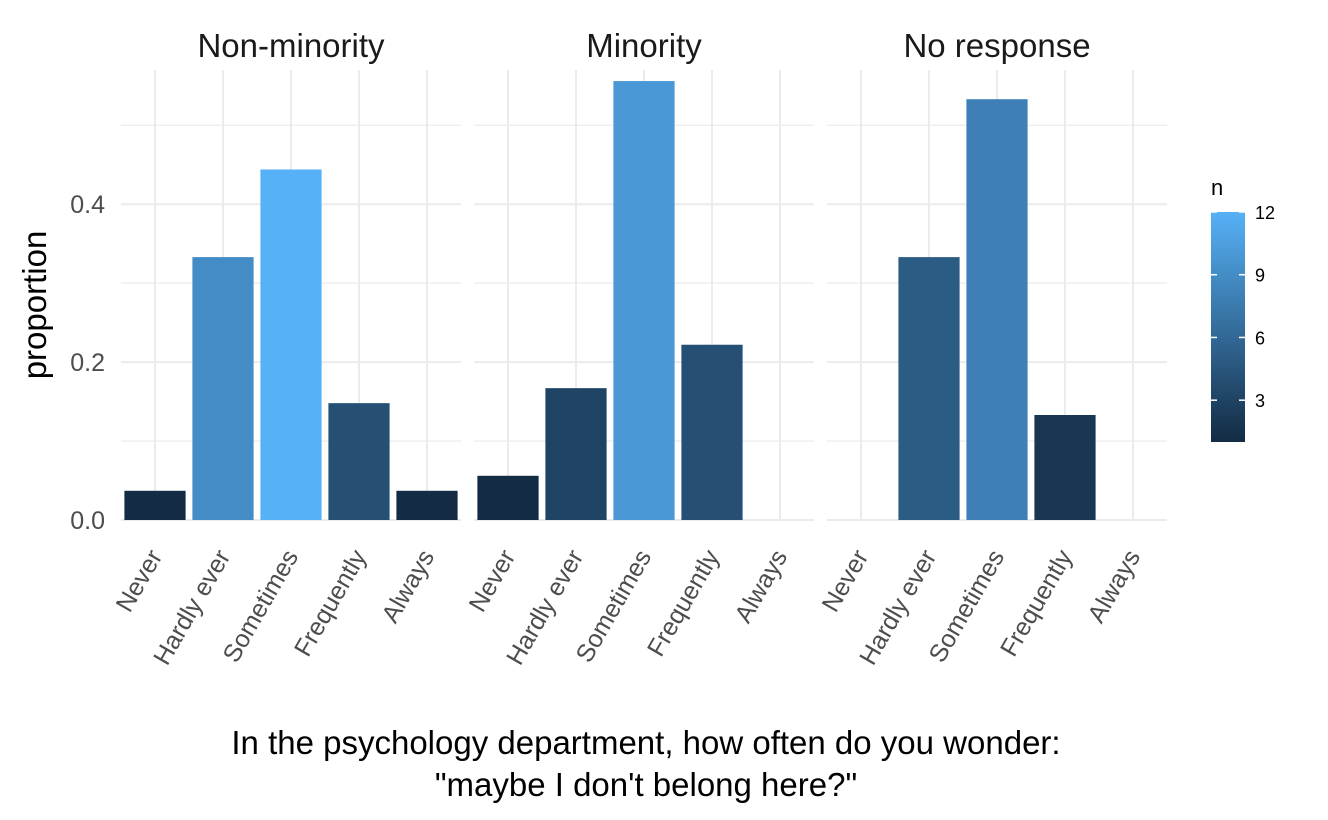 The height and width of the screenshot is (820, 1328). What do you see at coordinates (87, 521) in the screenshot?
I see `y-tick-label: 0.0` at bounding box center [87, 521].